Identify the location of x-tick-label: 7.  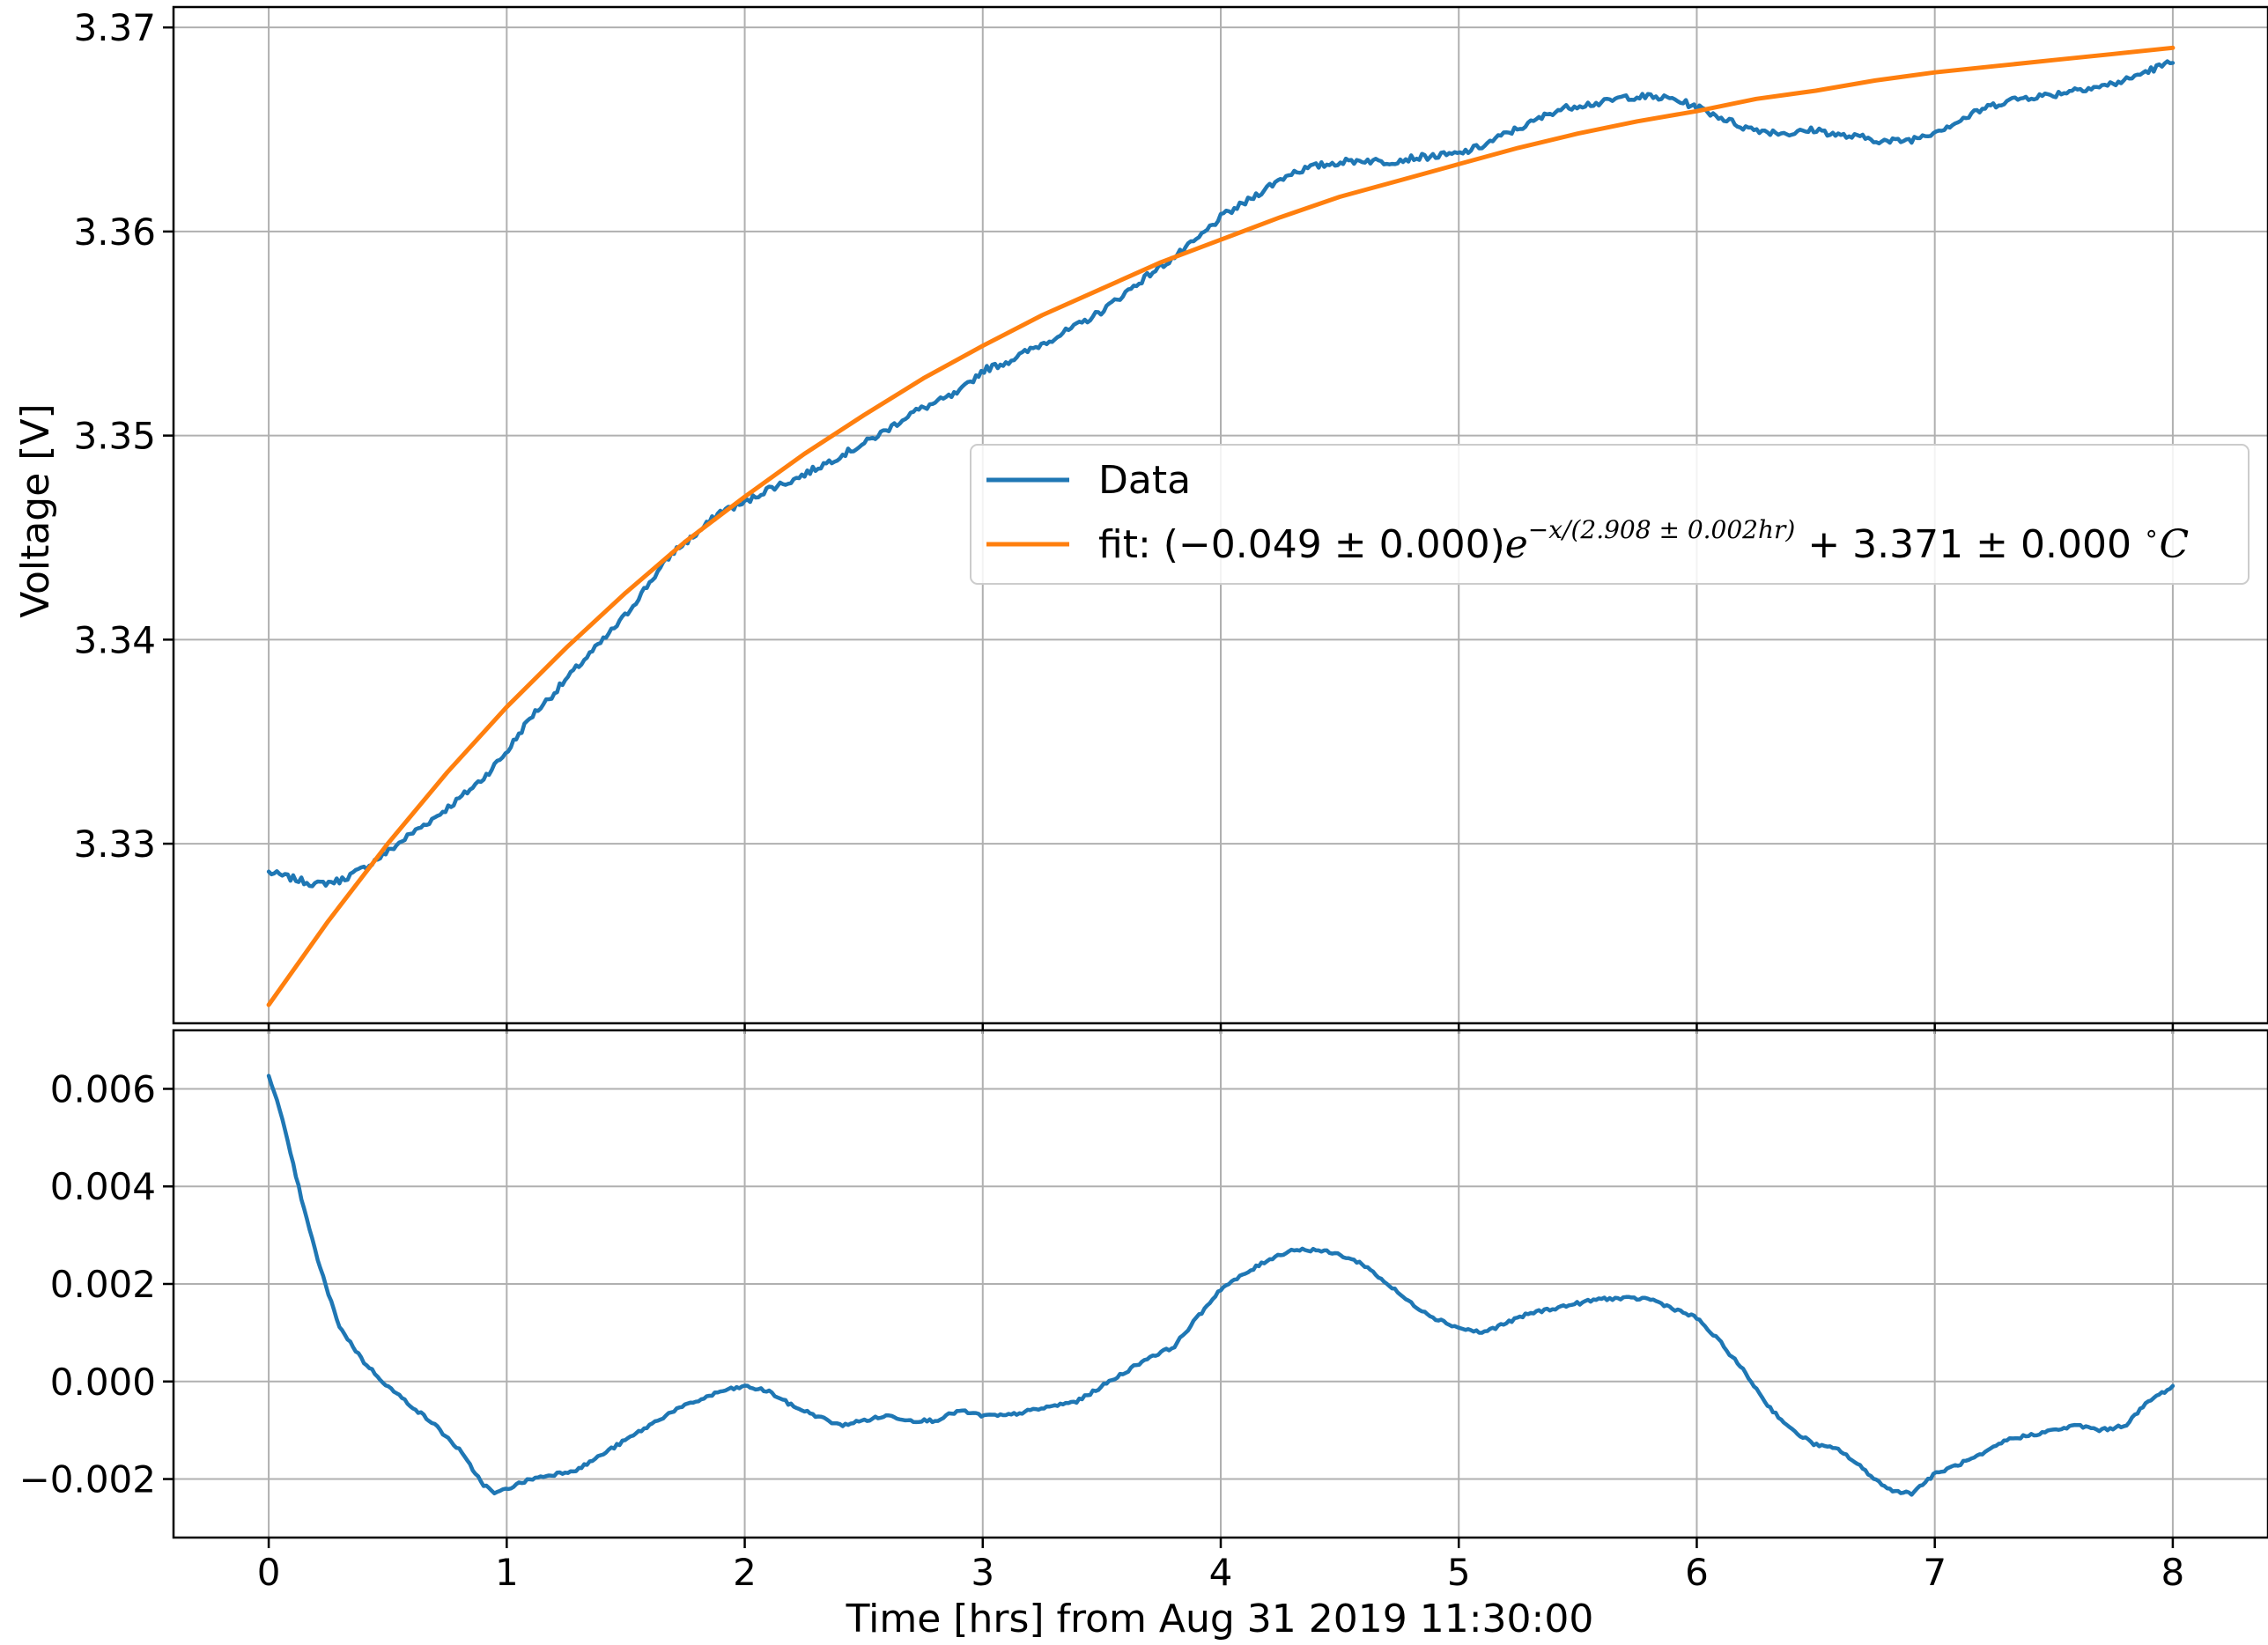
(1935, 1572).